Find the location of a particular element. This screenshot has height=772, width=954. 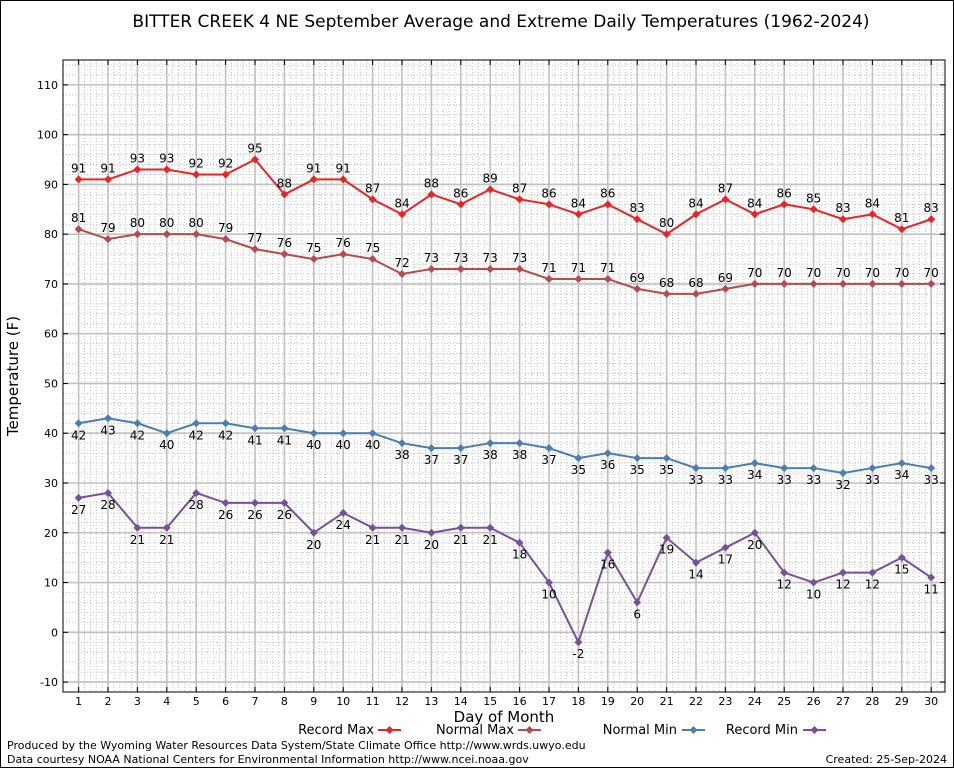

data-label: 40 is located at coordinates (313, 445).